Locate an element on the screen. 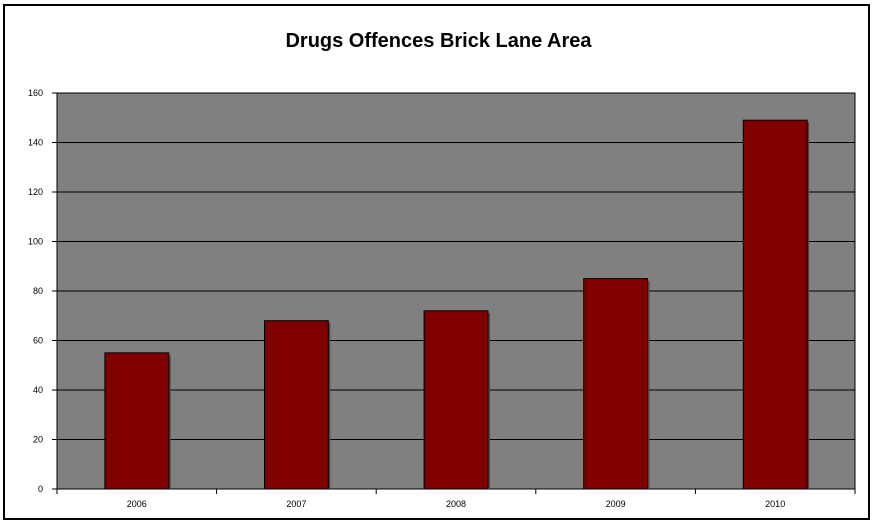 The width and height of the screenshot is (877, 528). x-tick-label: 2007 is located at coordinates (296, 504).